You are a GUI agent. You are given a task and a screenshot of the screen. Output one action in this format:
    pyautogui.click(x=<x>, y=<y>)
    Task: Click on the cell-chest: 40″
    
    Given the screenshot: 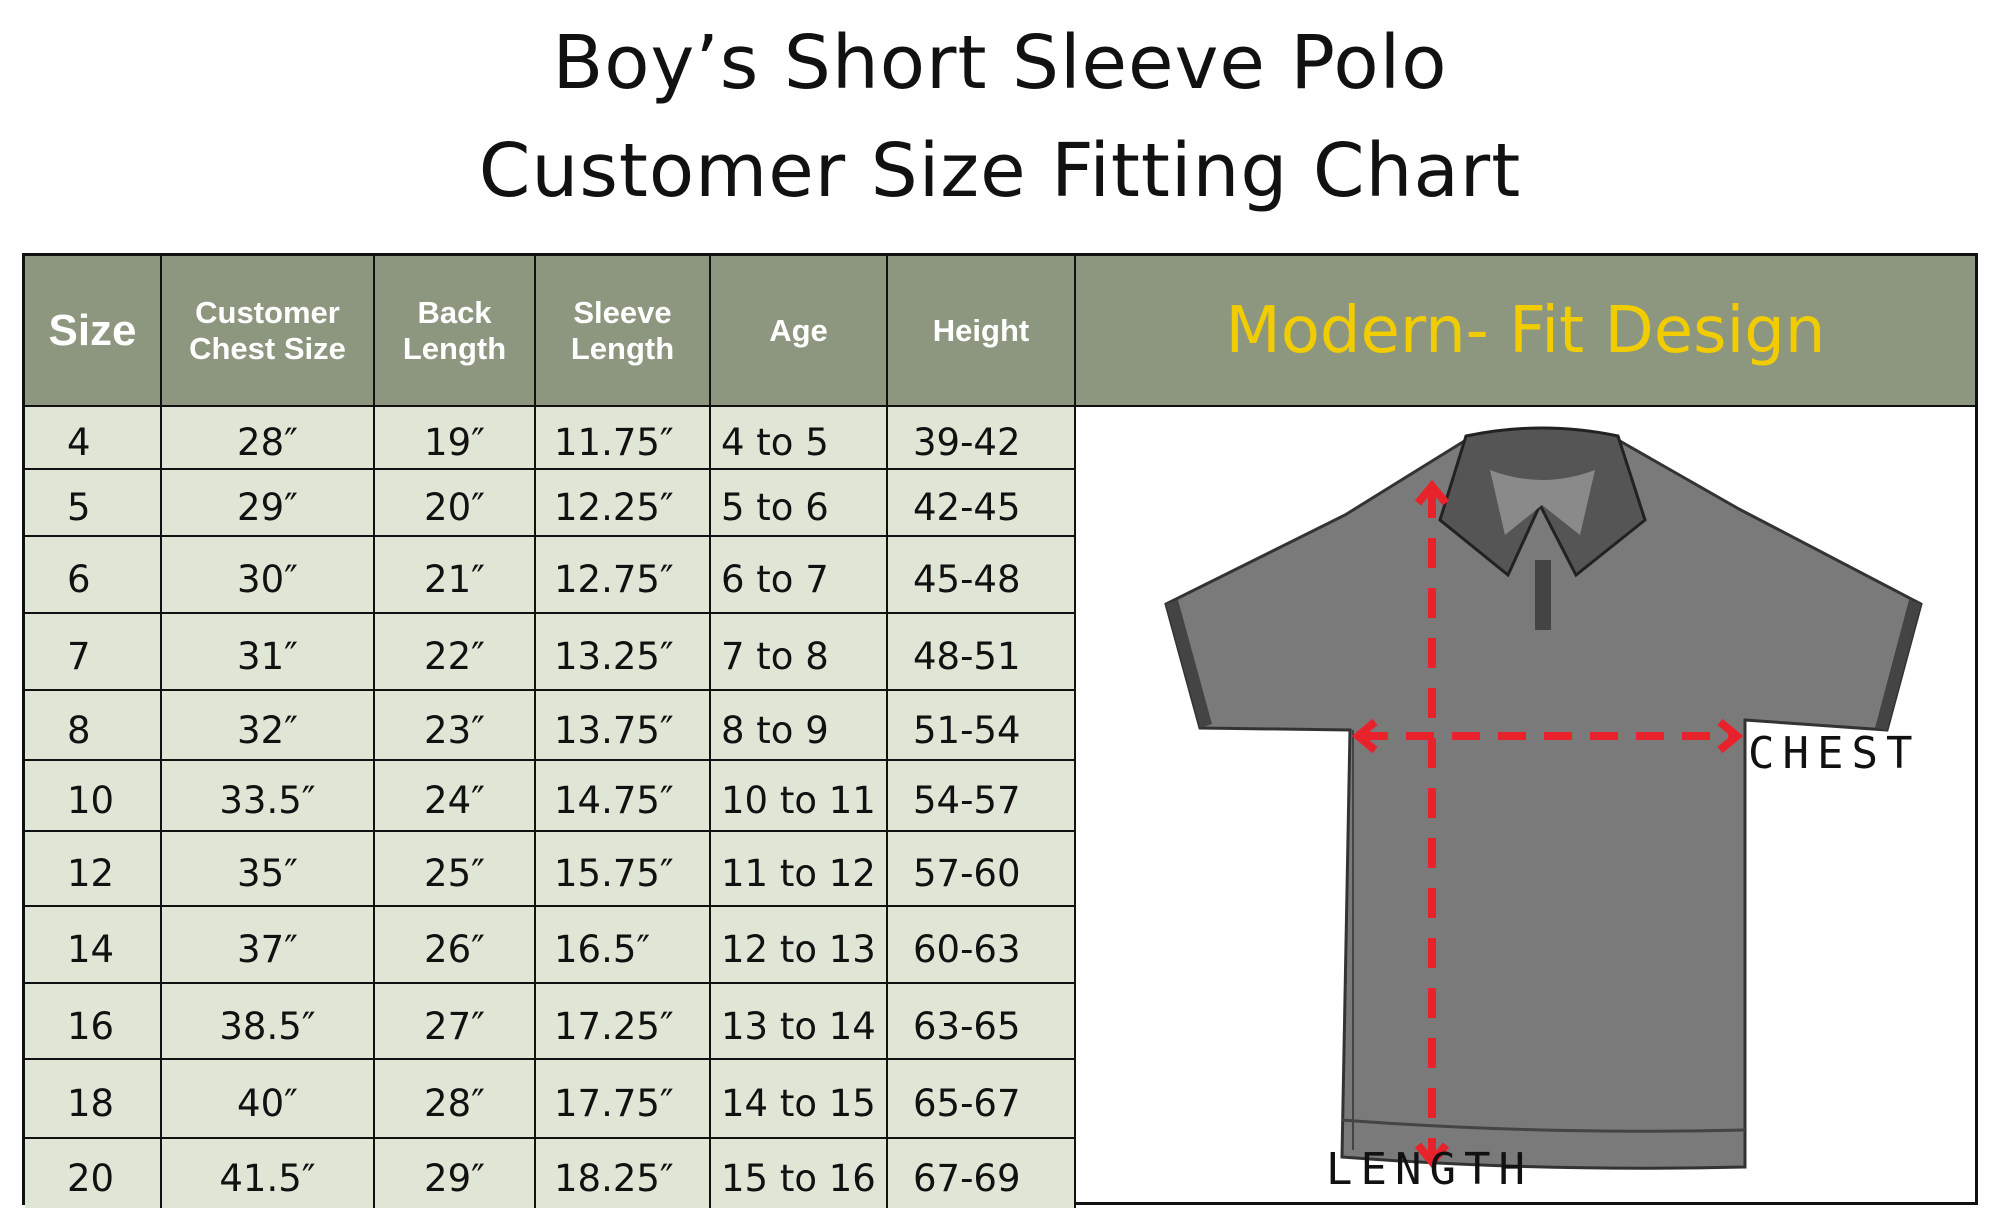 What is the action you would take?
    pyautogui.click(x=268, y=1099)
    